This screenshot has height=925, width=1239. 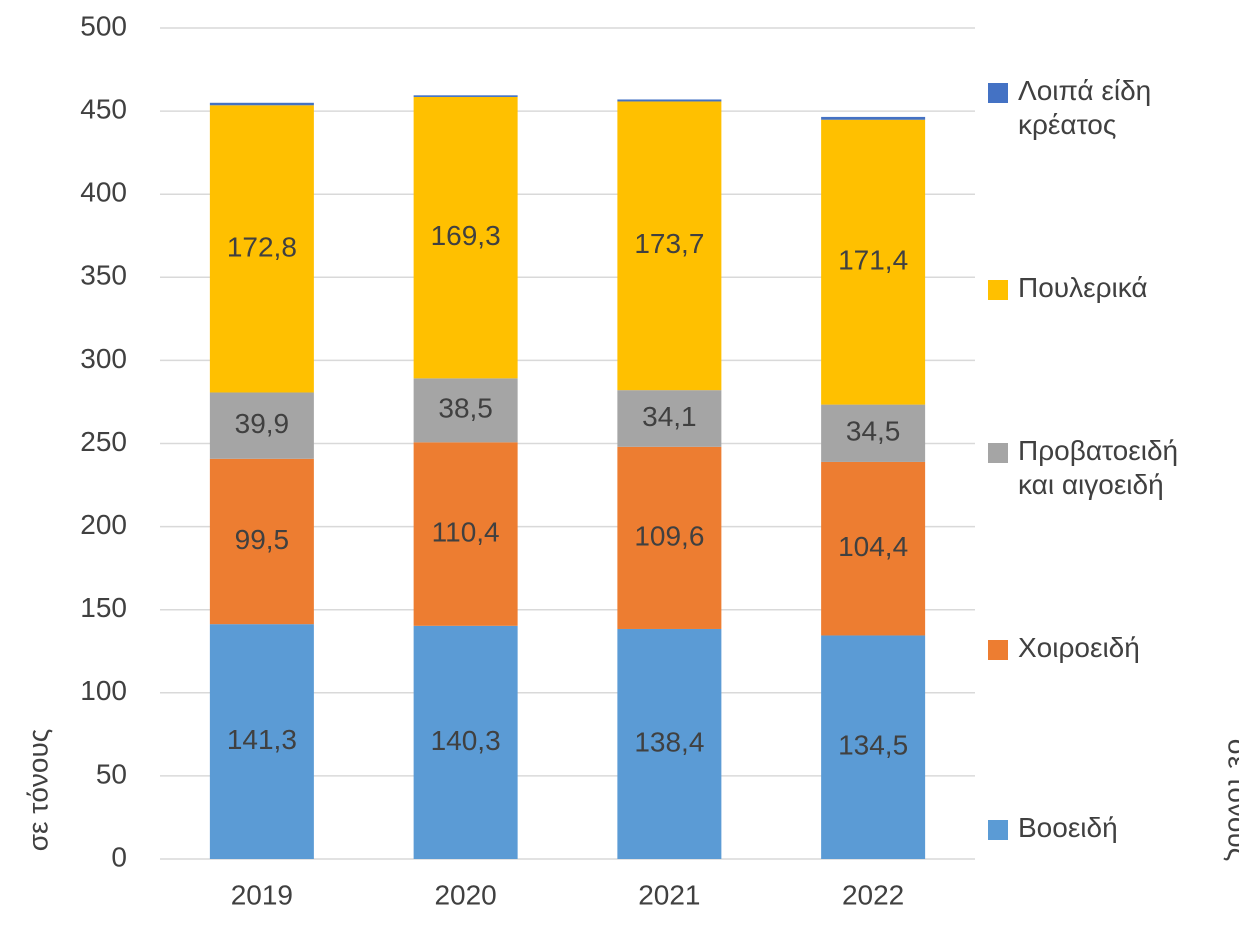 I want to click on data-label: 38,5, so click(x=465, y=408).